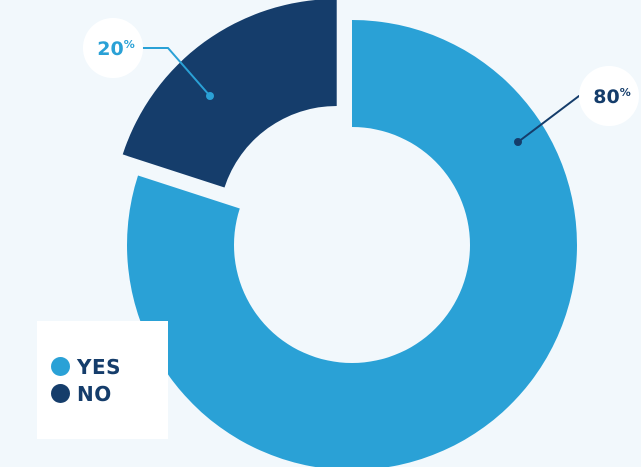  I want to click on legend: YES NO, so click(102, 380).